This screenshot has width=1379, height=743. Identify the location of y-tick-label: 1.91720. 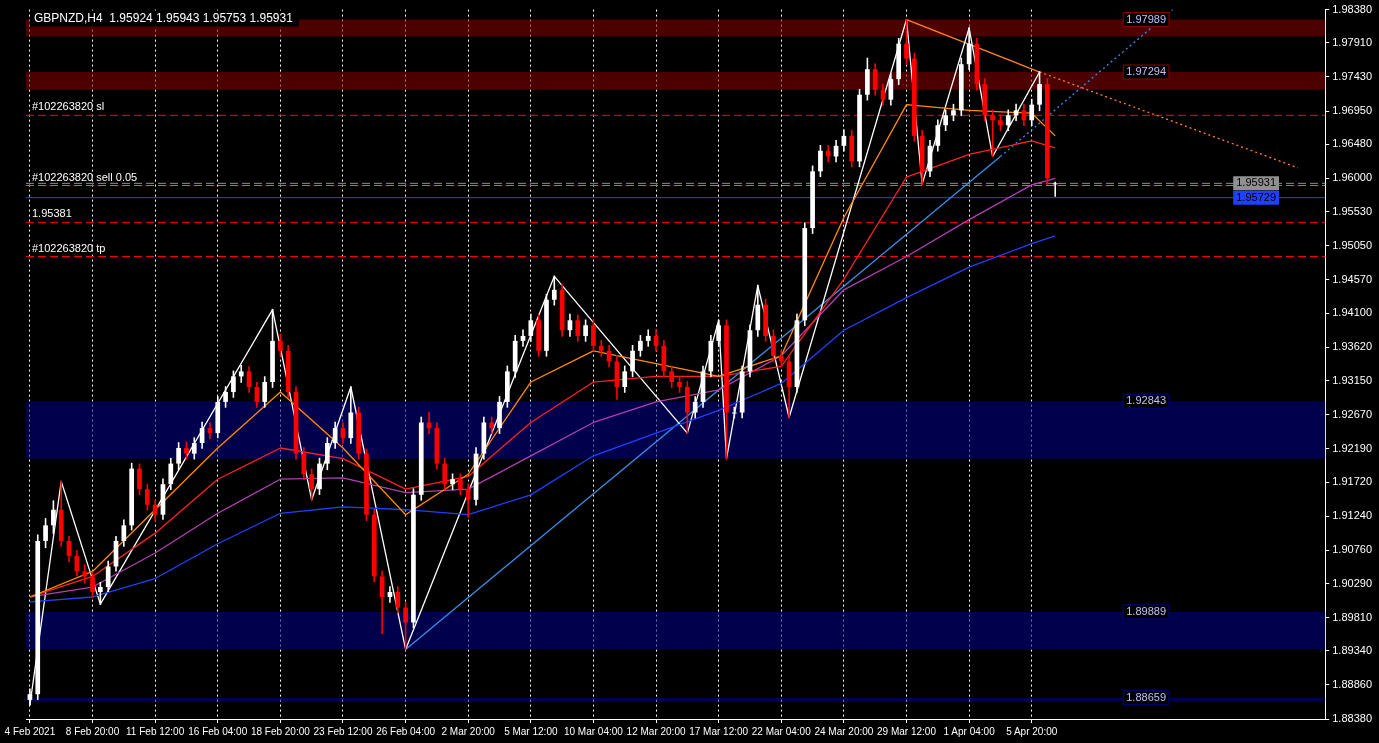
(1352, 481).